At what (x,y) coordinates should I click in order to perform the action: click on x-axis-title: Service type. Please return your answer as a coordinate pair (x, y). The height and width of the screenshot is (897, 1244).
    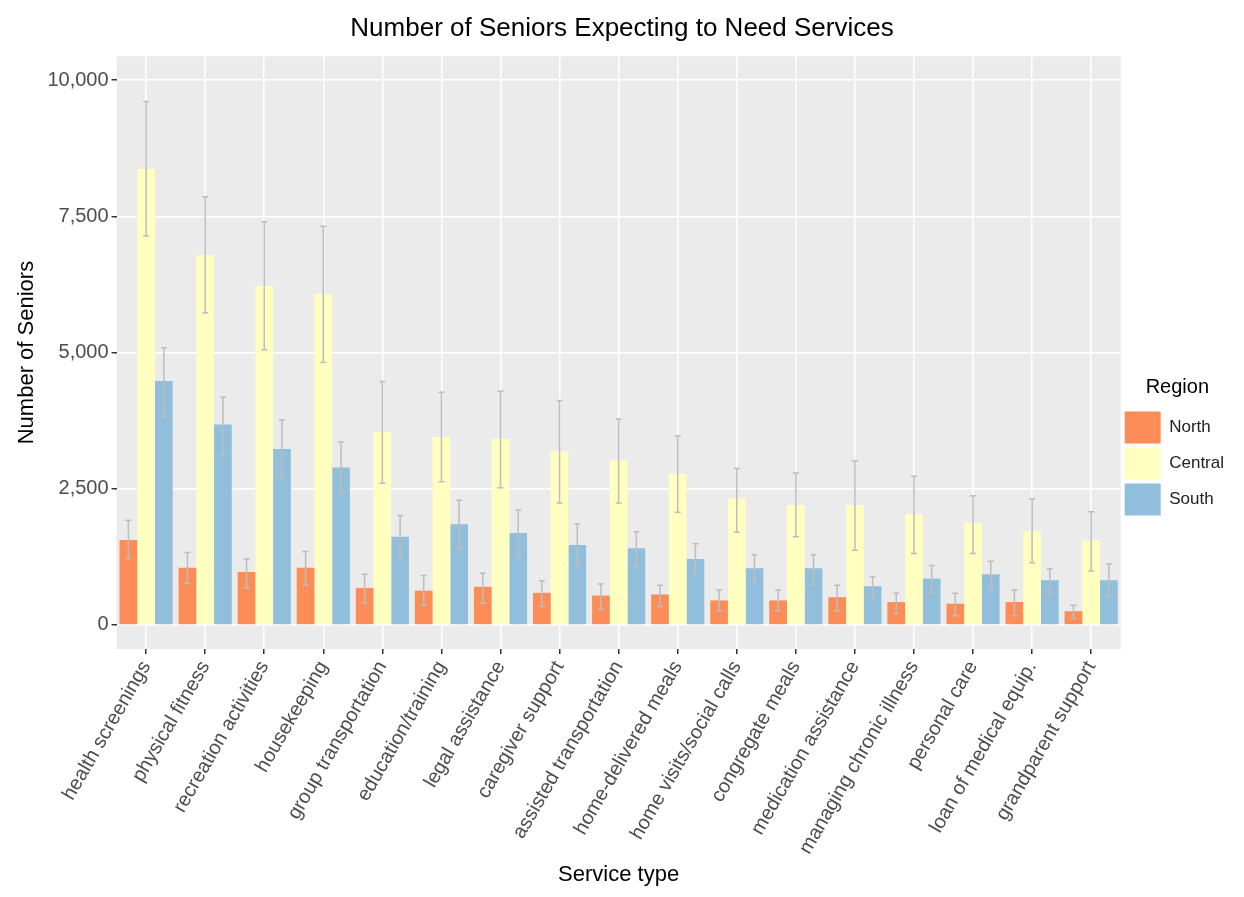
    Looking at the image, I should click on (619, 873).